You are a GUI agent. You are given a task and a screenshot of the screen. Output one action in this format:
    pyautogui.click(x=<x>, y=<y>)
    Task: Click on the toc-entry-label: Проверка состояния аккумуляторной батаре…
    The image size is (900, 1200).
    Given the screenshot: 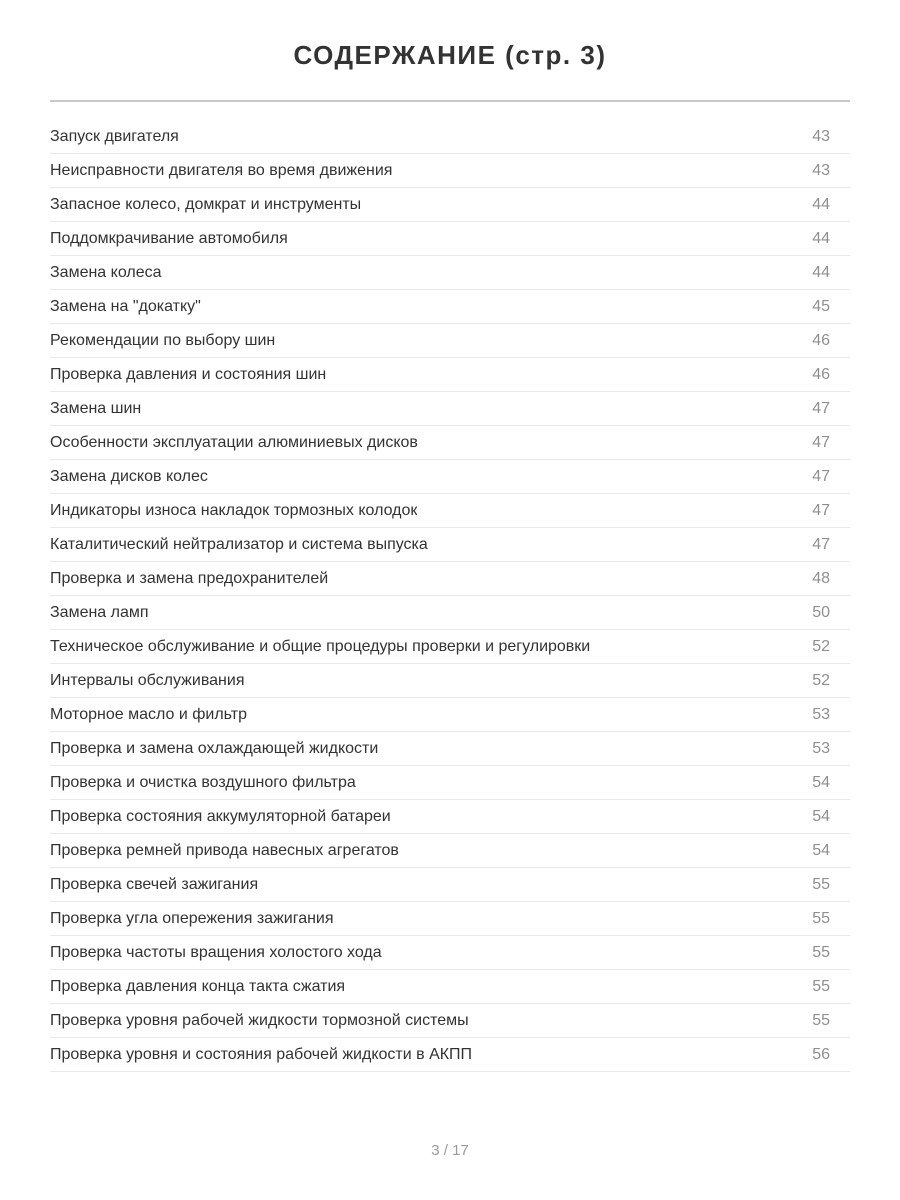 What is the action you would take?
    pyautogui.click(x=220, y=816)
    